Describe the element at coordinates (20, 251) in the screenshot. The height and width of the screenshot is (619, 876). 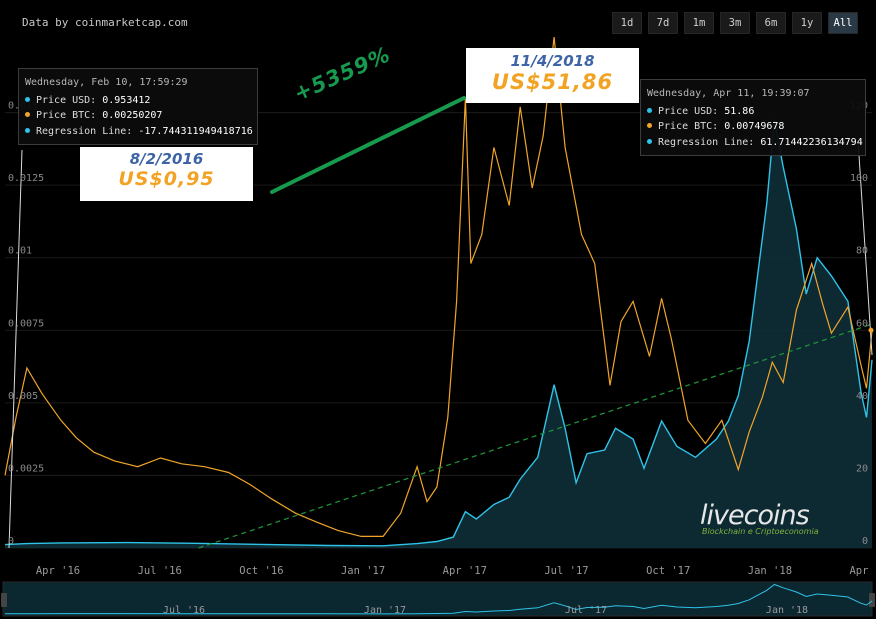
I see `y-tick-left: 0.01` at that location.